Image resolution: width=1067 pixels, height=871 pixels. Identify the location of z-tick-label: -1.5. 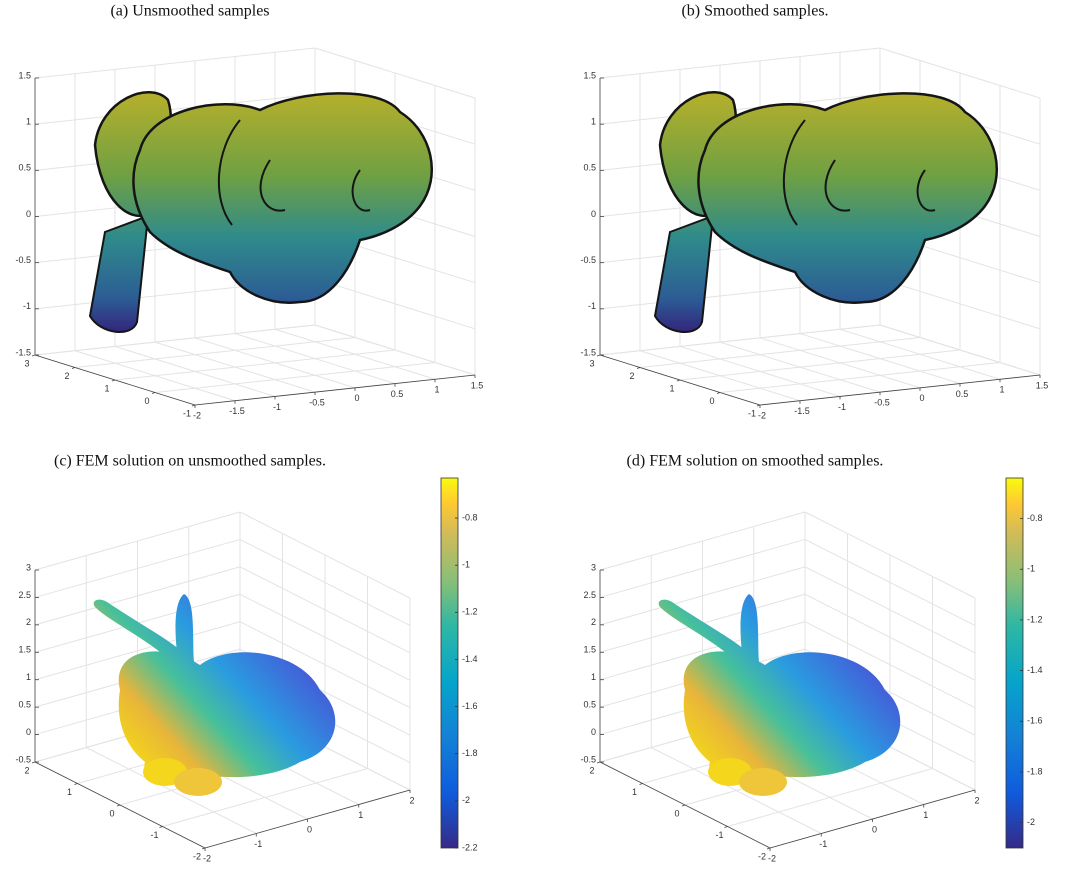
(23, 352).